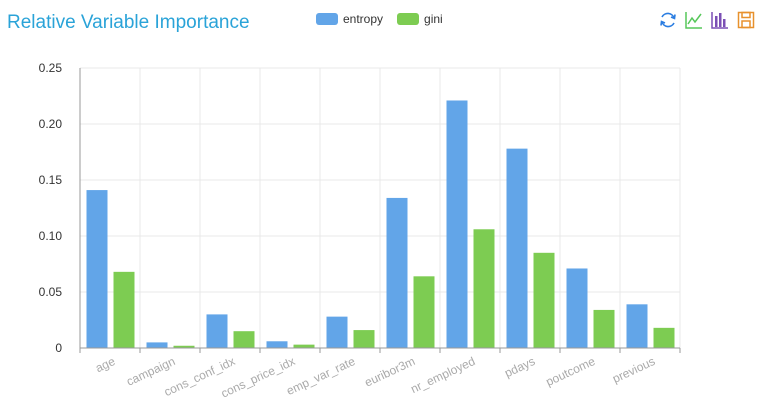 The width and height of the screenshot is (769, 413). Describe the element at coordinates (424, 312) in the screenshot. I see `bar-gini-euribor3m` at that location.